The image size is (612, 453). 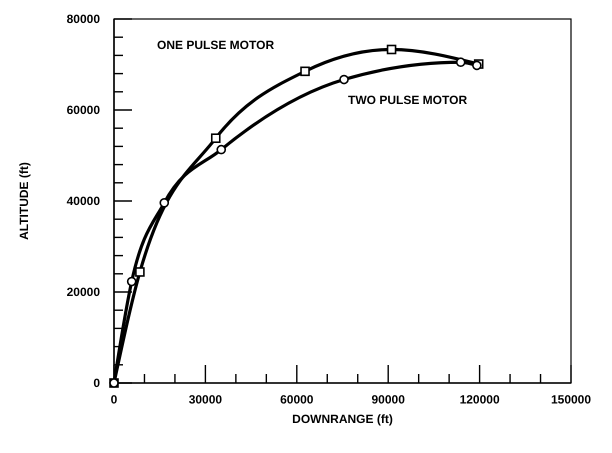 I want to click on x-tick-label: 90000, so click(x=389, y=399).